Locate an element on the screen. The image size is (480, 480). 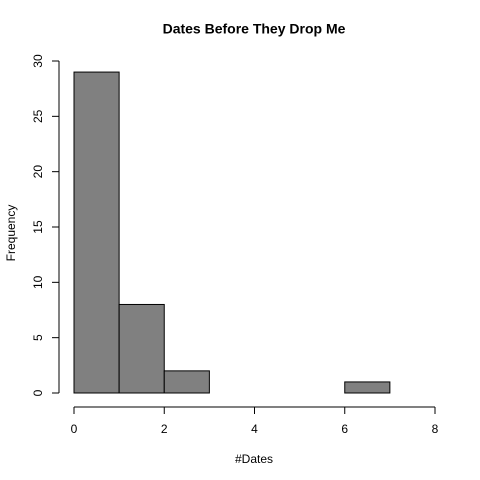
x-tick-label: 2 is located at coordinates (164, 429).